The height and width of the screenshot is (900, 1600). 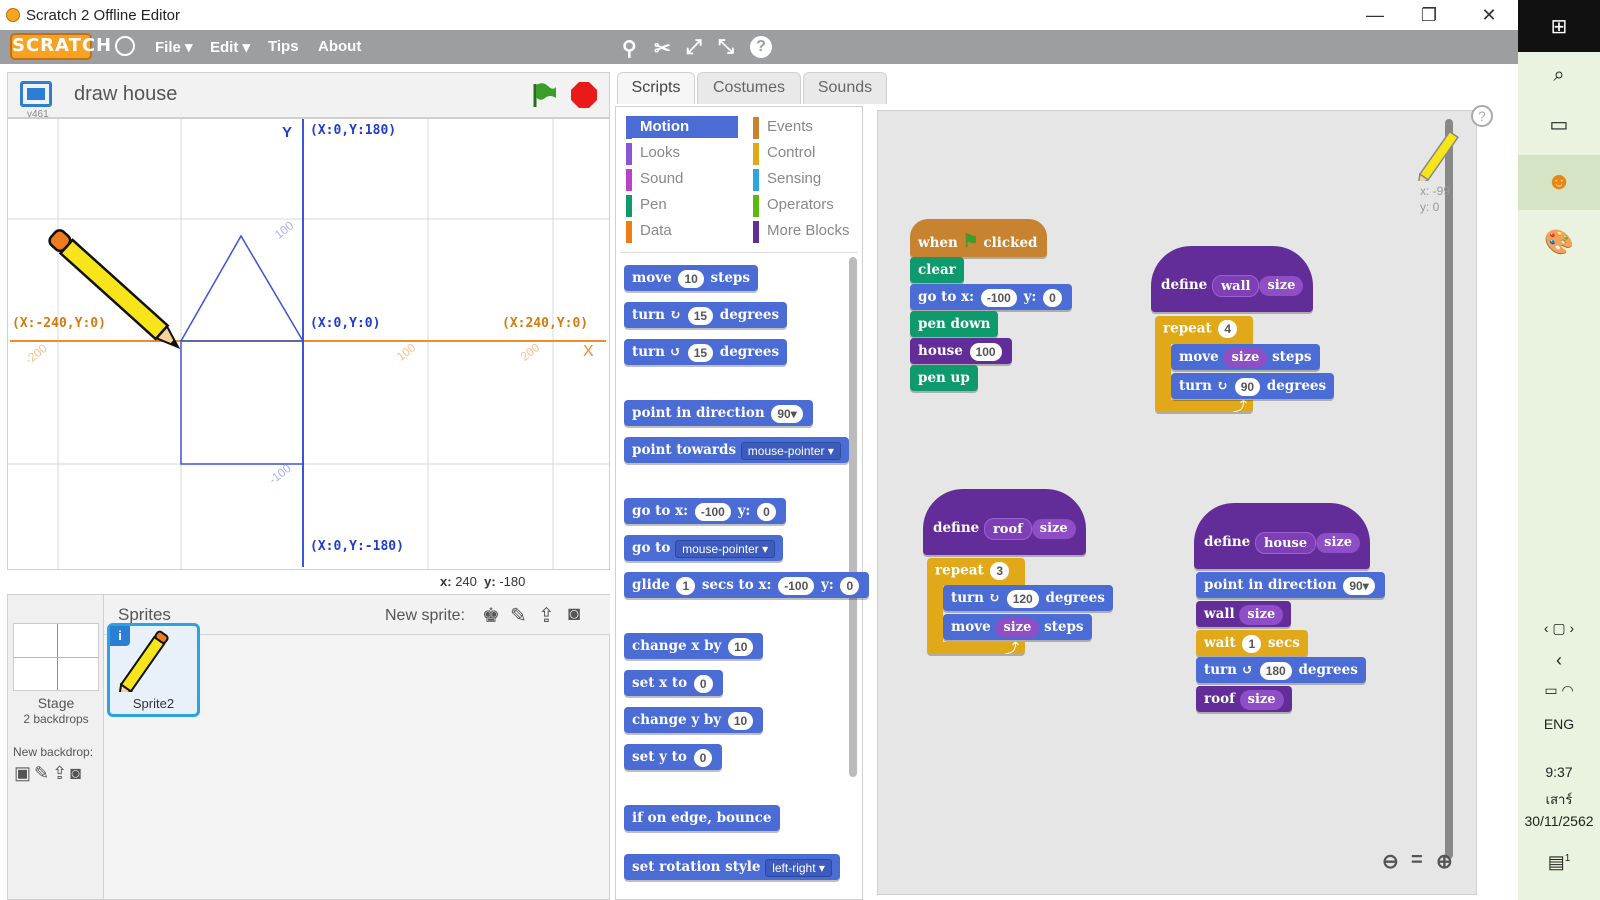 What do you see at coordinates (705, 511) in the screenshot?
I see `block-goto-xy: go to x: -100 y: 0` at bounding box center [705, 511].